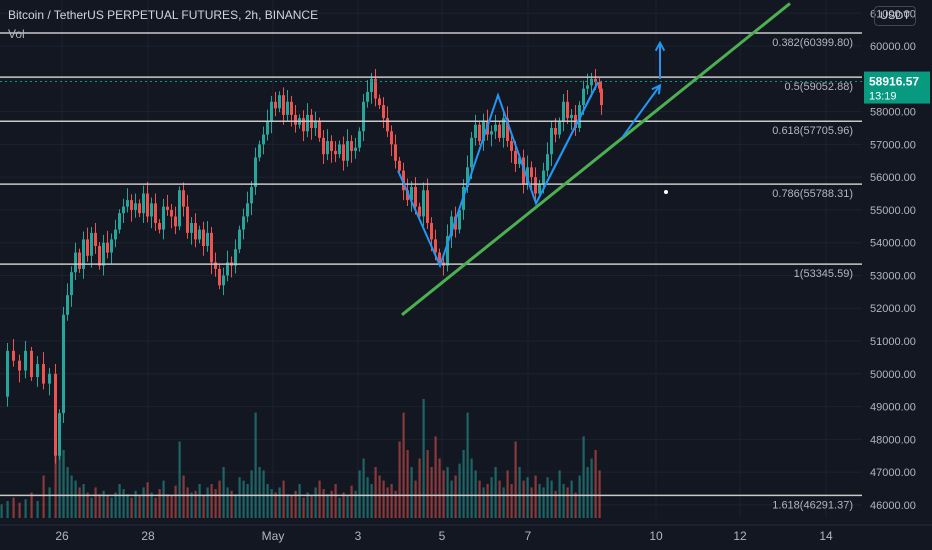  What do you see at coordinates (893, 47) in the screenshot?
I see `price-tick-label: 60000.00` at bounding box center [893, 47].